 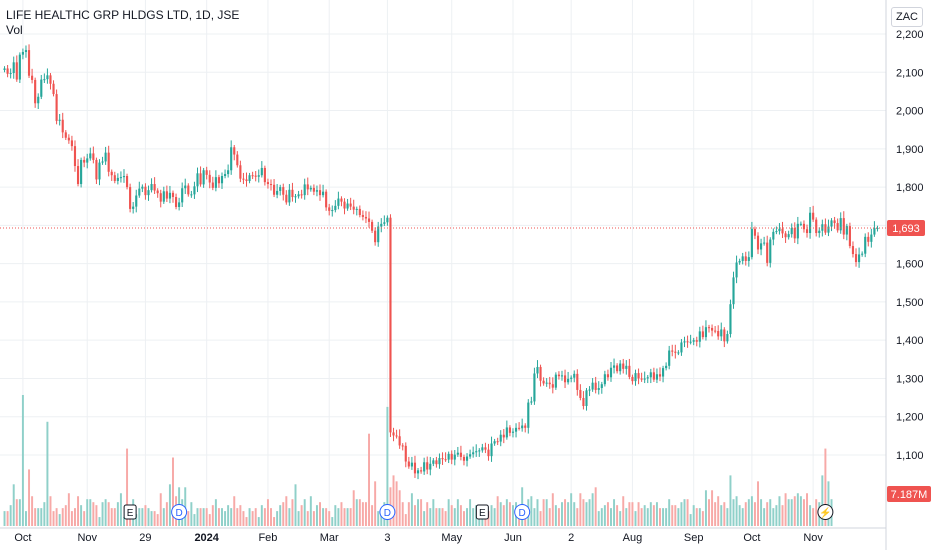 I want to click on event-marker, so click(x=825, y=512).